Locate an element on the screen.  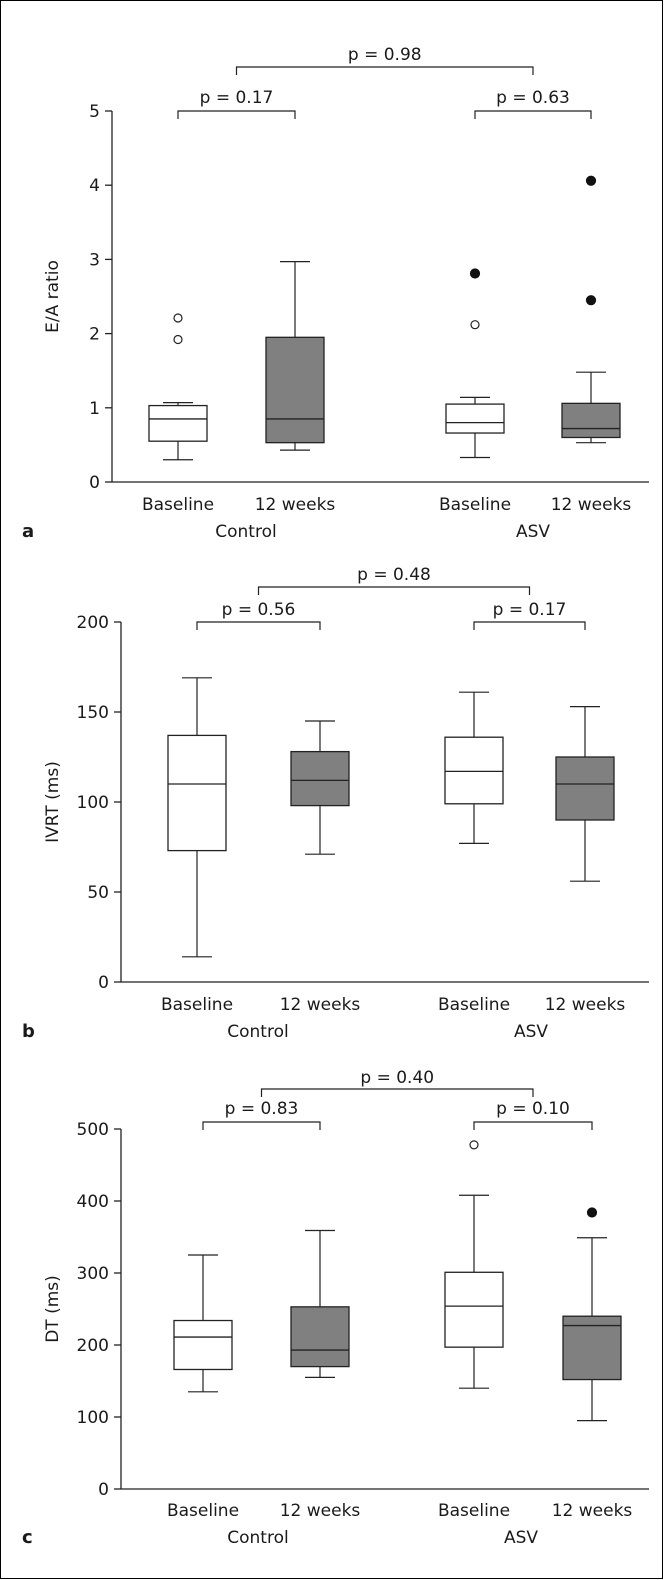
y-axis-label: DT (ms) is located at coordinates (53, 1309).